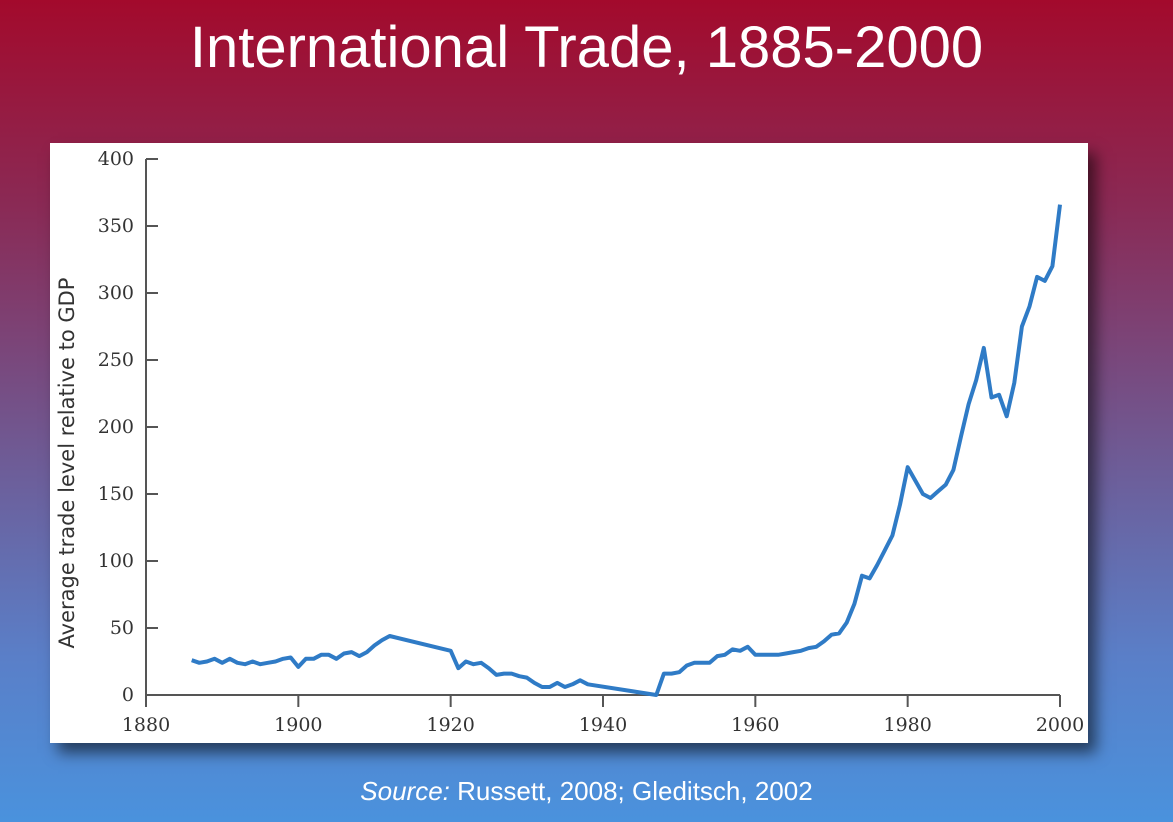 The image size is (1173, 822). What do you see at coordinates (67, 463) in the screenshot?
I see `y-axis-label: Average trade level relative to GDP` at bounding box center [67, 463].